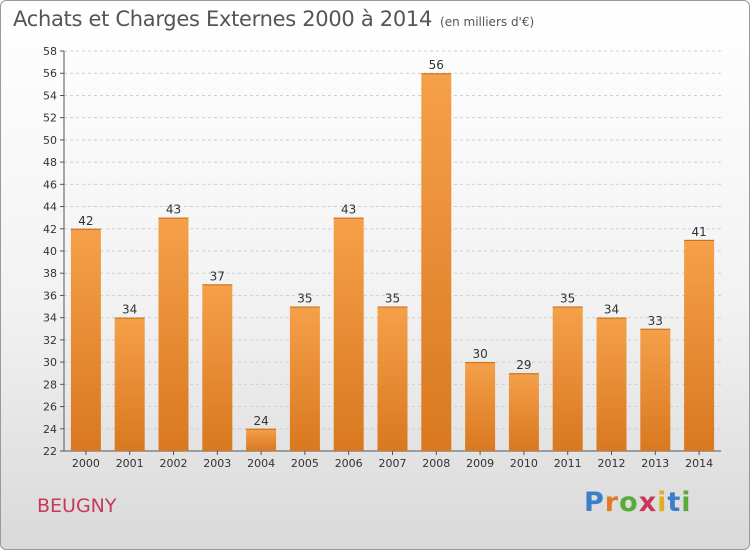 The height and width of the screenshot is (550, 750). I want to click on logo-letter: x, so click(648, 502).